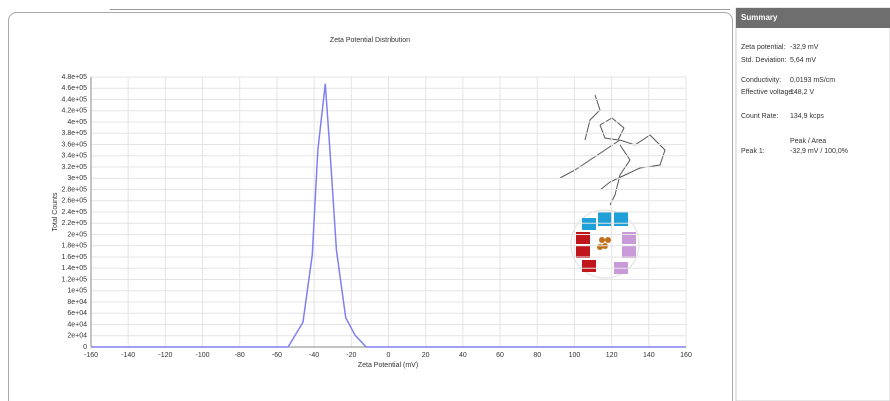 The image size is (890, 401). I want to click on chart-title: Zeta Potential Distribution, so click(370, 40).